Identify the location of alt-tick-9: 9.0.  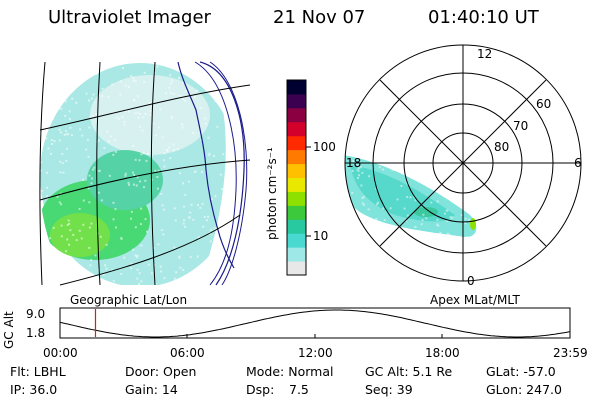
(36, 314).